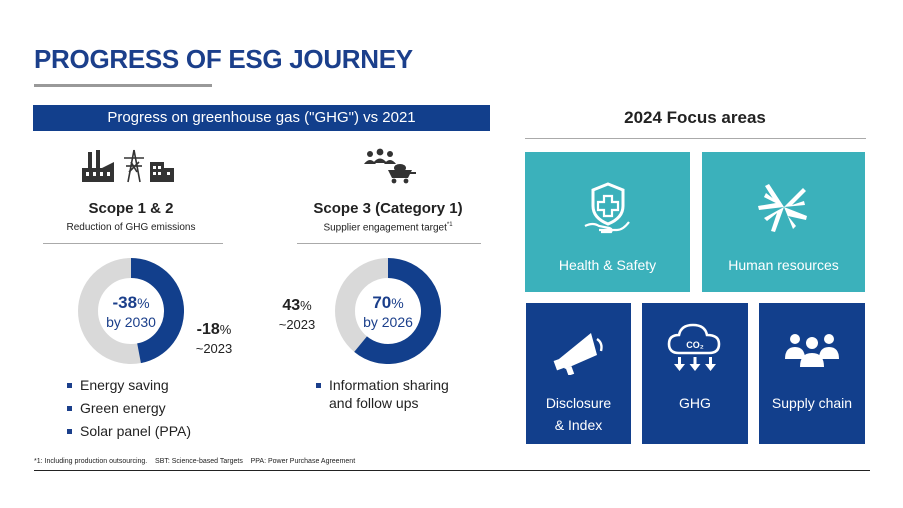 This screenshot has width=903, height=508. I want to click on page-title: PROGRESS OF ESG JOURNEY, so click(223, 59).